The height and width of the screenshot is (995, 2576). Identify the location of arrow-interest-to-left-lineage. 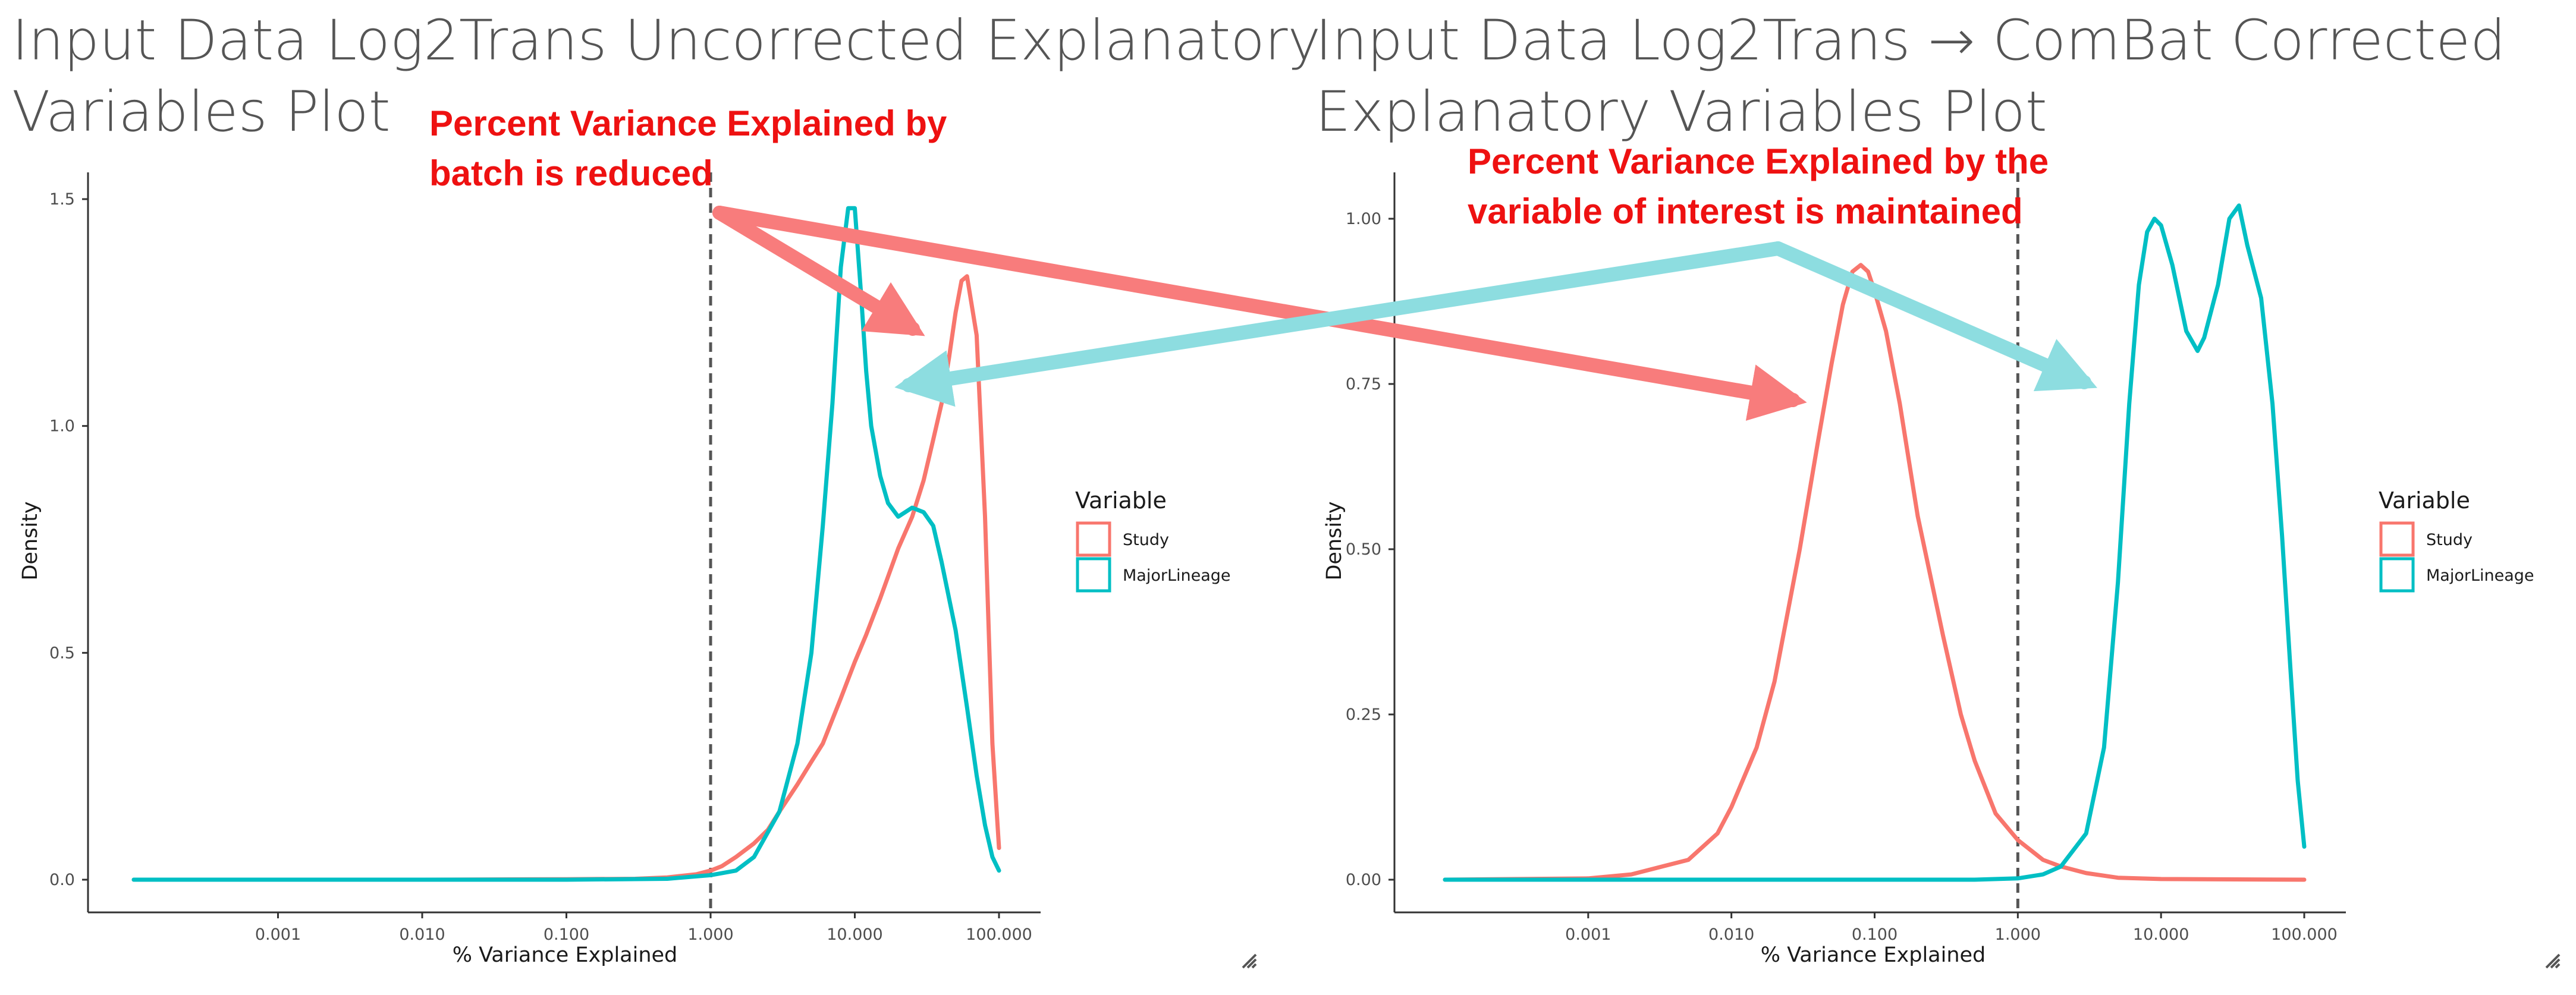
(1339, 324).